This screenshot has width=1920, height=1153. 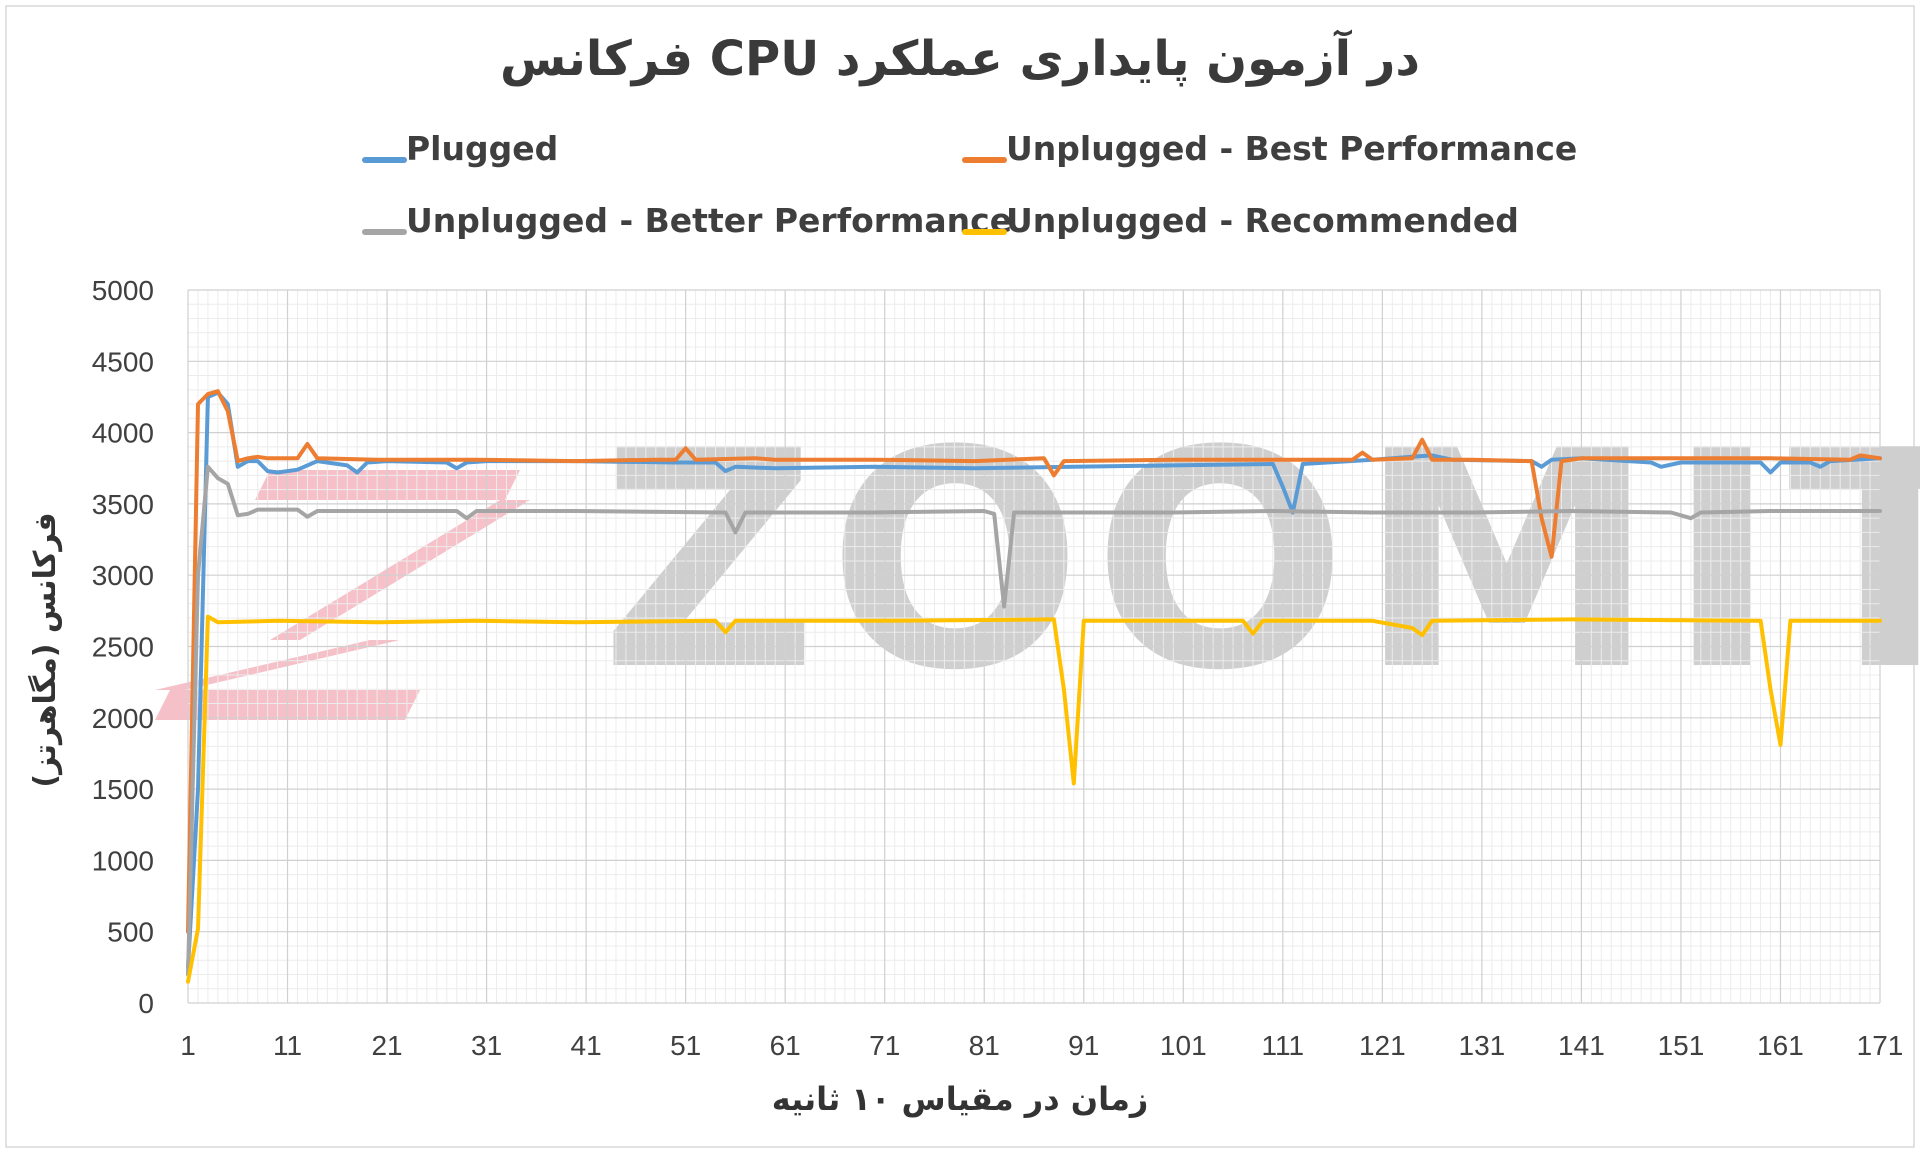 What do you see at coordinates (123, 433) in the screenshot?
I see `y-tick-label: 4000` at bounding box center [123, 433].